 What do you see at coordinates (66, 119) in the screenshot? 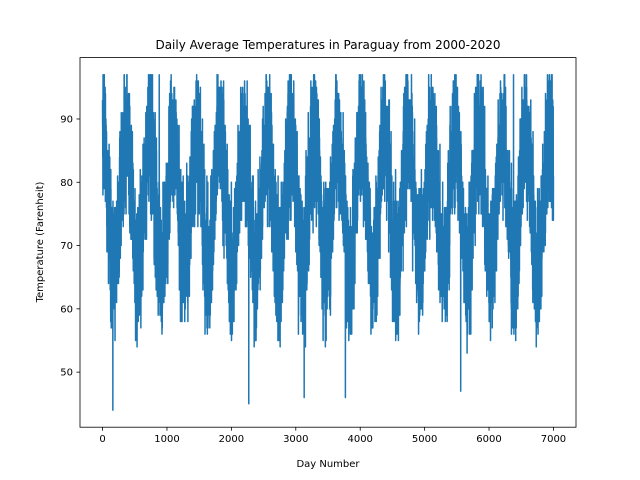
I see `y-tick-label: 90` at bounding box center [66, 119].